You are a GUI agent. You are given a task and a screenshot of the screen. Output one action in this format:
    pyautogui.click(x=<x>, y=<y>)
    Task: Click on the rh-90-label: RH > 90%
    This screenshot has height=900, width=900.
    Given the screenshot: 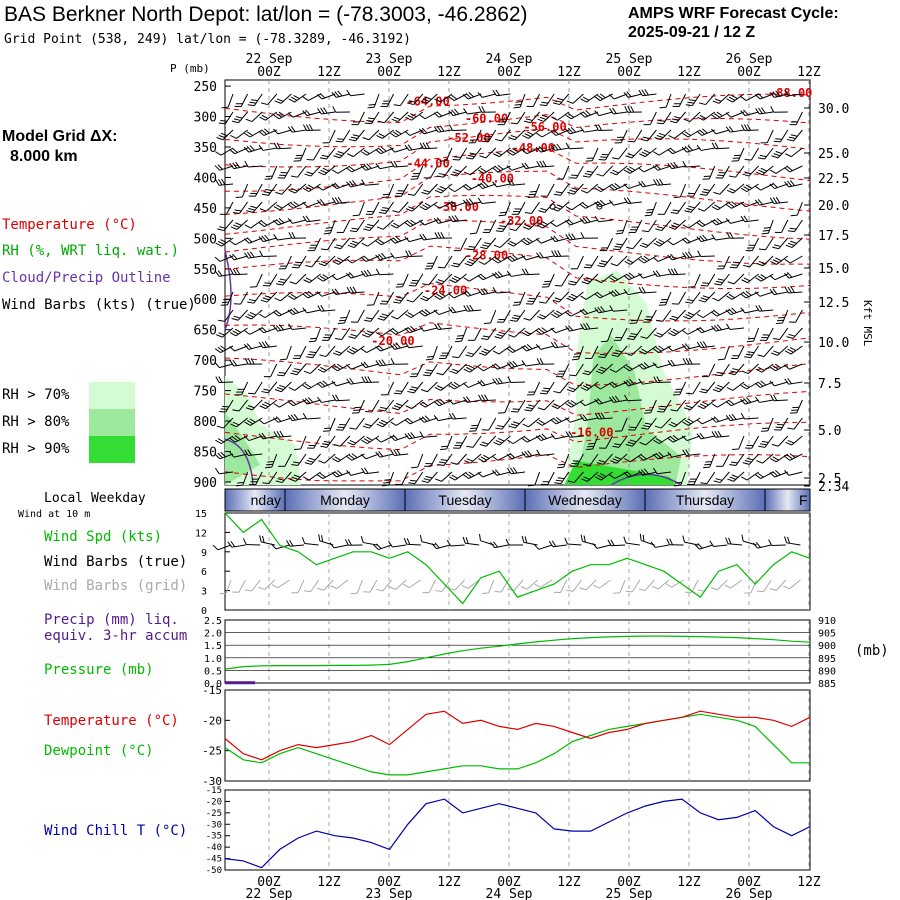 What is the action you would take?
    pyautogui.click(x=36, y=449)
    